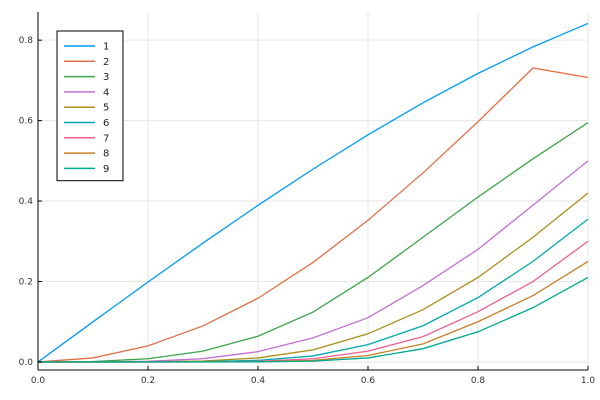 The width and height of the screenshot is (600, 400). What do you see at coordinates (26, 202) in the screenshot?
I see `y-tick-label: 0.4` at bounding box center [26, 202].